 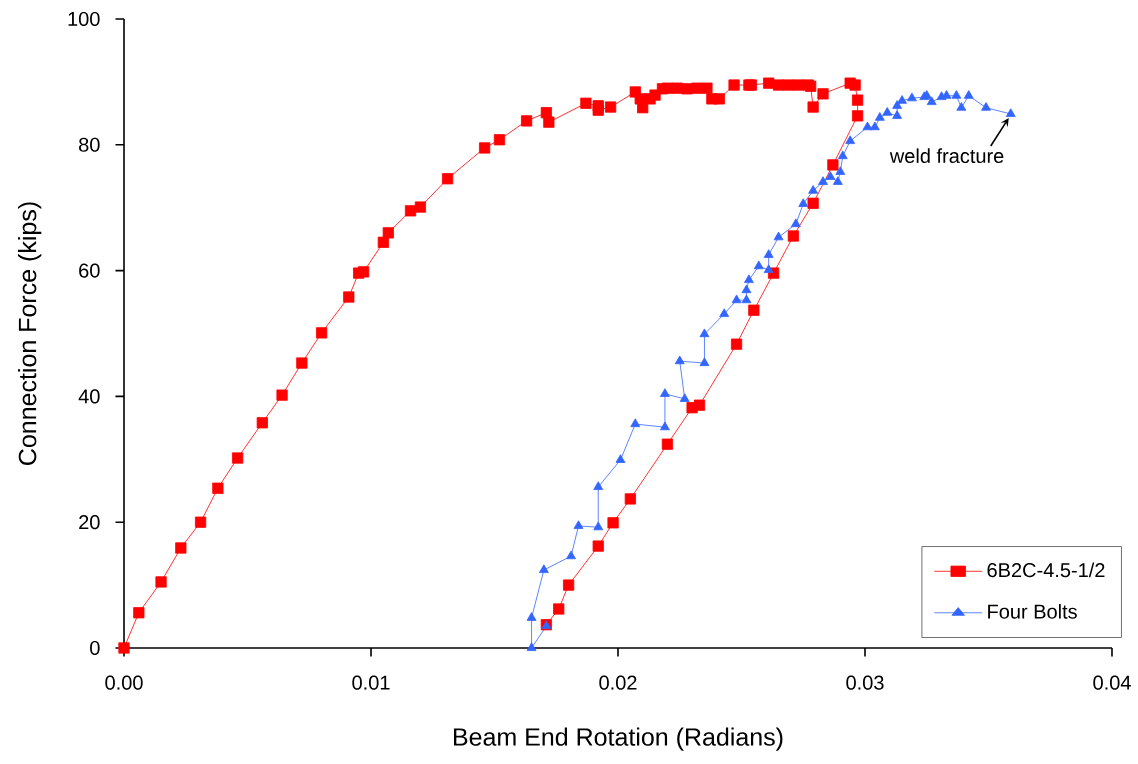 What do you see at coordinates (29, 333) in the screenshot?
I see `y-axis-title: Connection Force (kips)` at bounding box center [29, 333].